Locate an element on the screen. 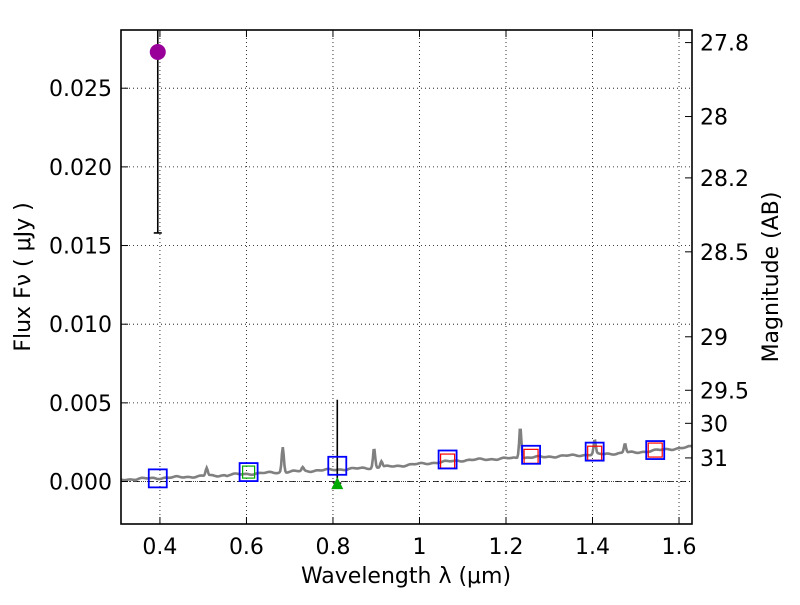 The width and height of the screenshot is (800, 605). observed-flux-marker is located at coordinates (655, 450).